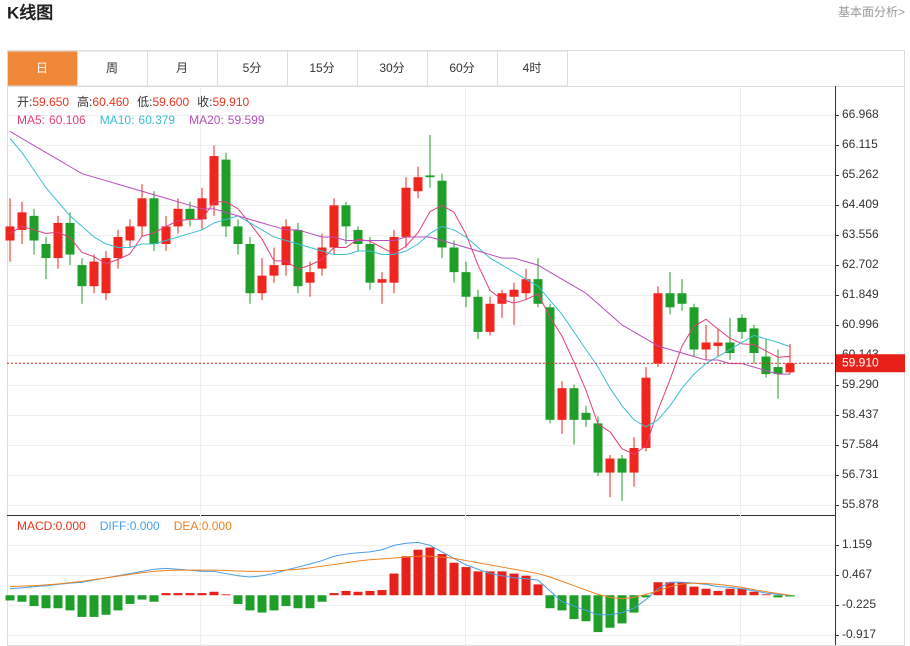 This screenshot has height=646, width=910. Describe the element at coordinates (287, 68) in the screenshot. I see `tab-bar: 日 周 月 5分 15分 30分 60分 4时` at that location.